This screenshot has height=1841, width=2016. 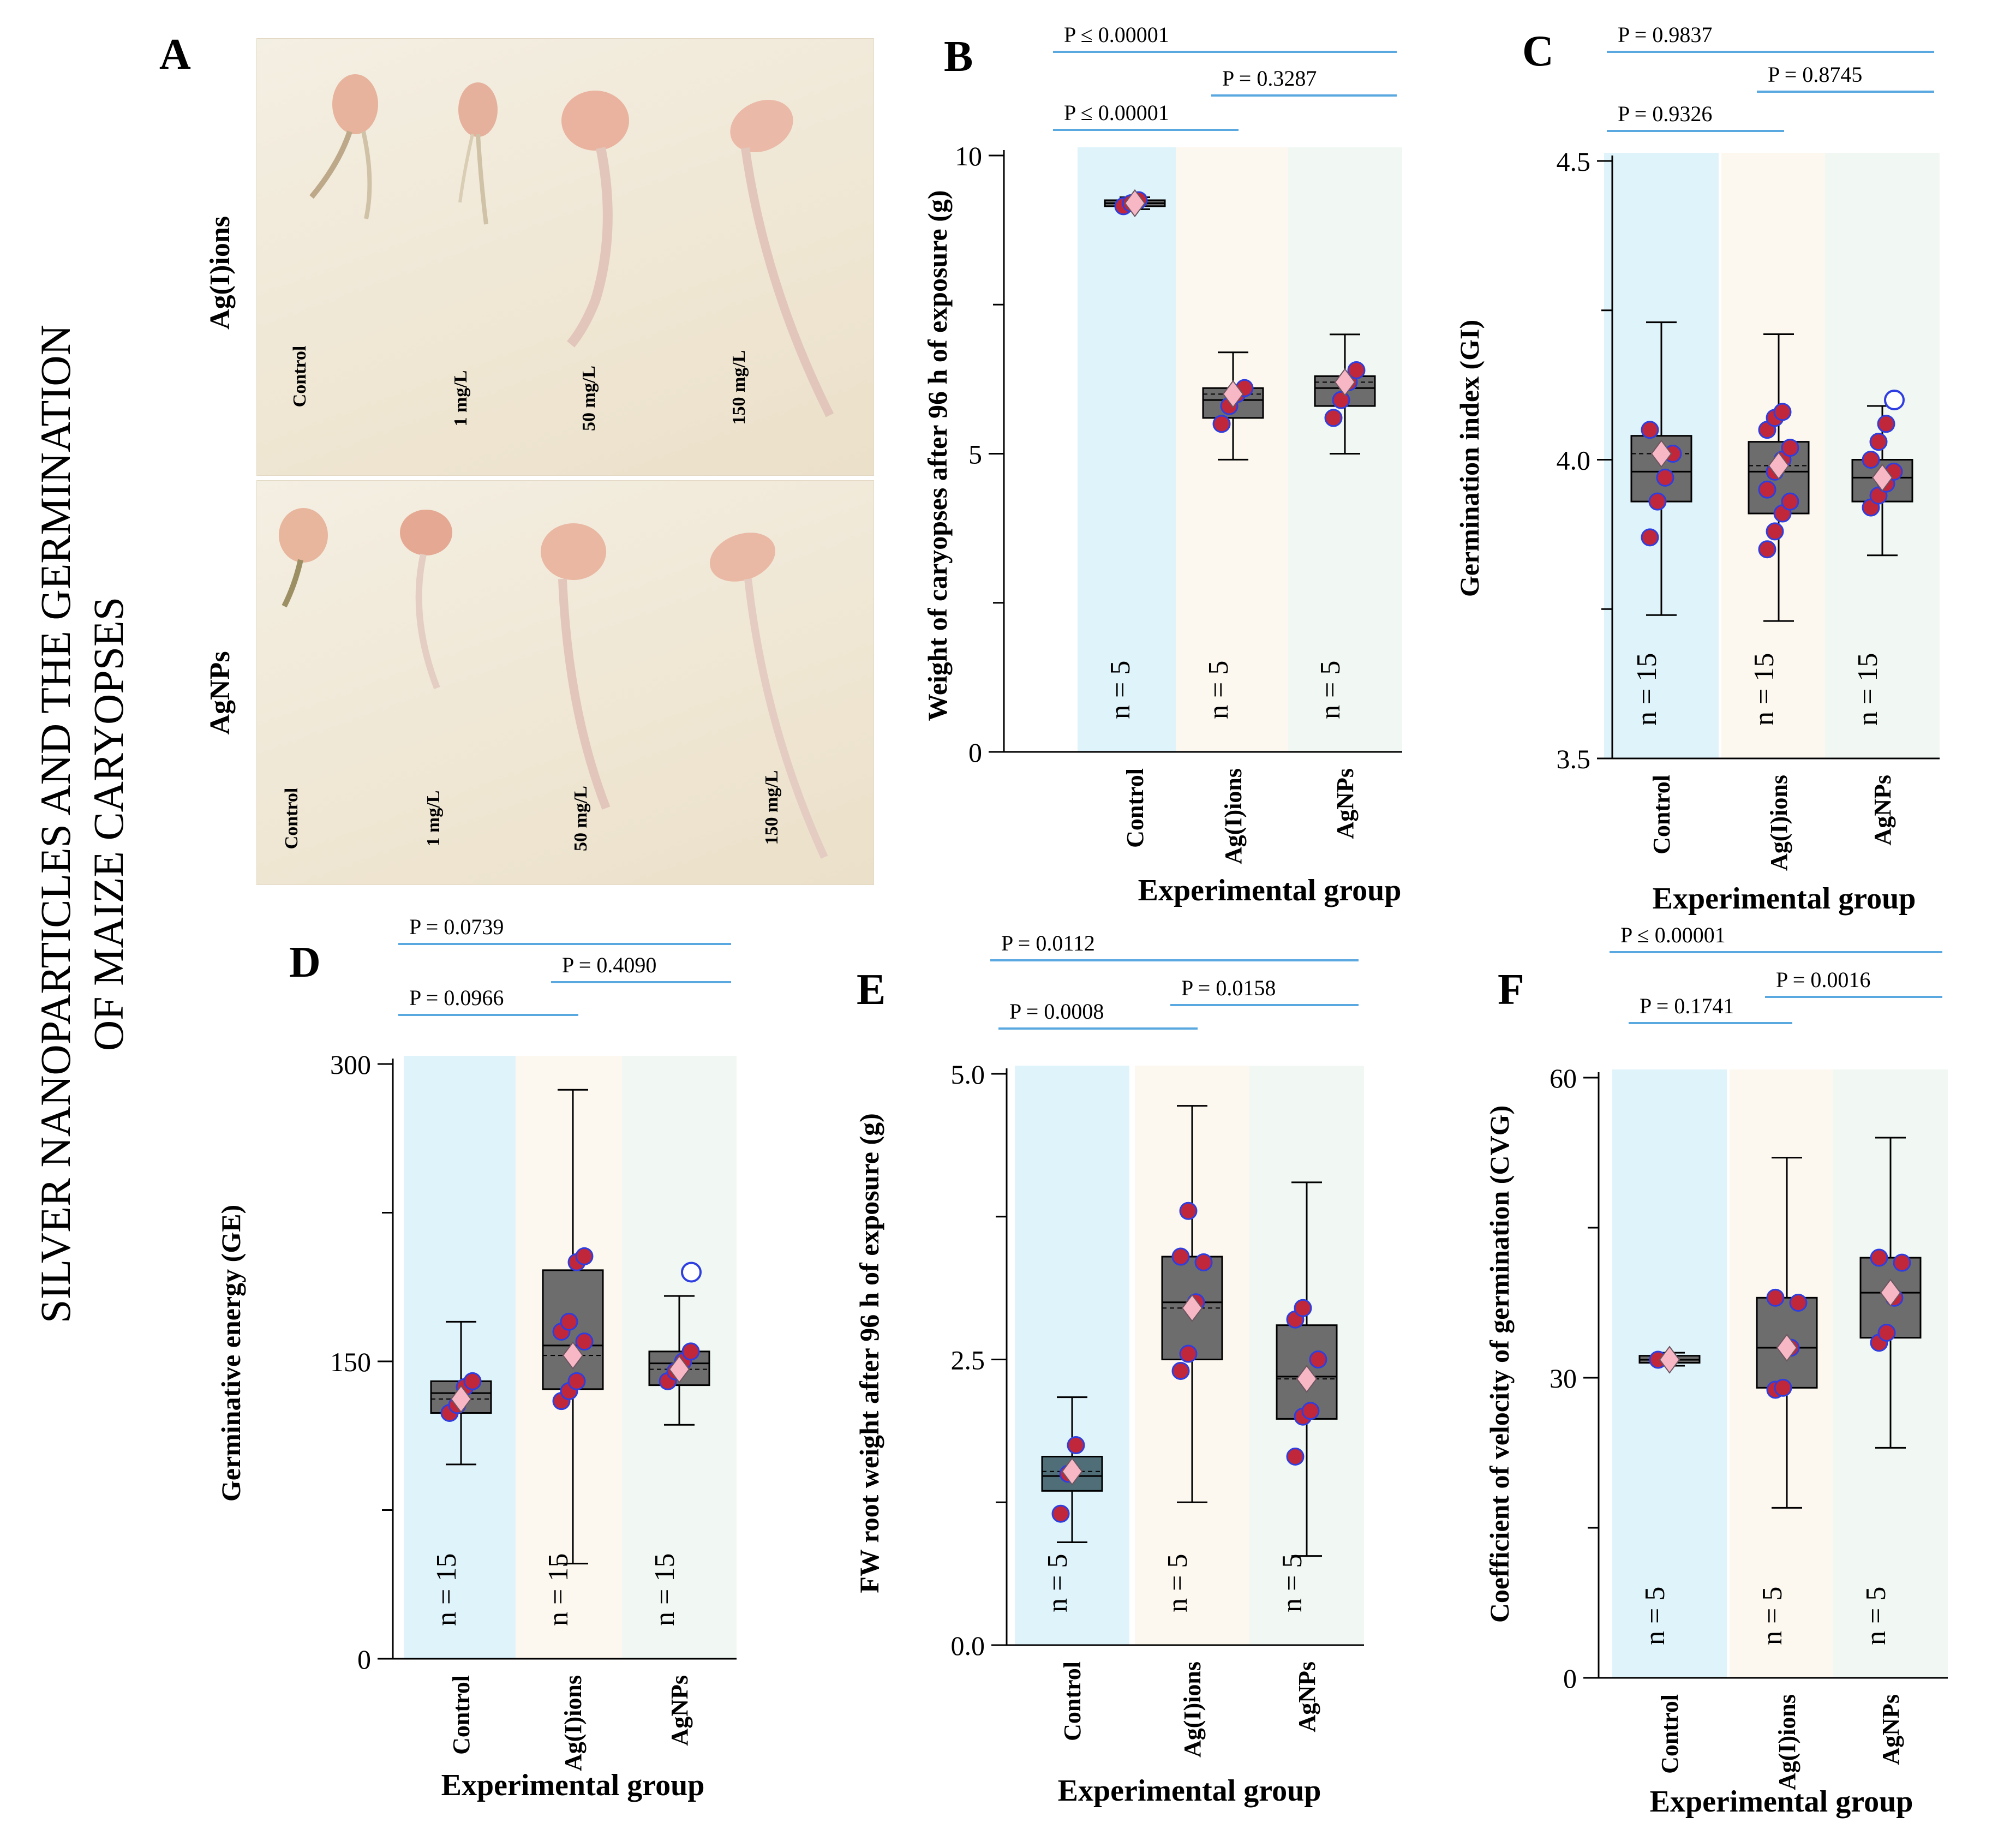 What do you see at coordinates (1665, 113) in the screenshot?
I see `p-value-label: P = 0.9326` at bounding box center [1665, 113].